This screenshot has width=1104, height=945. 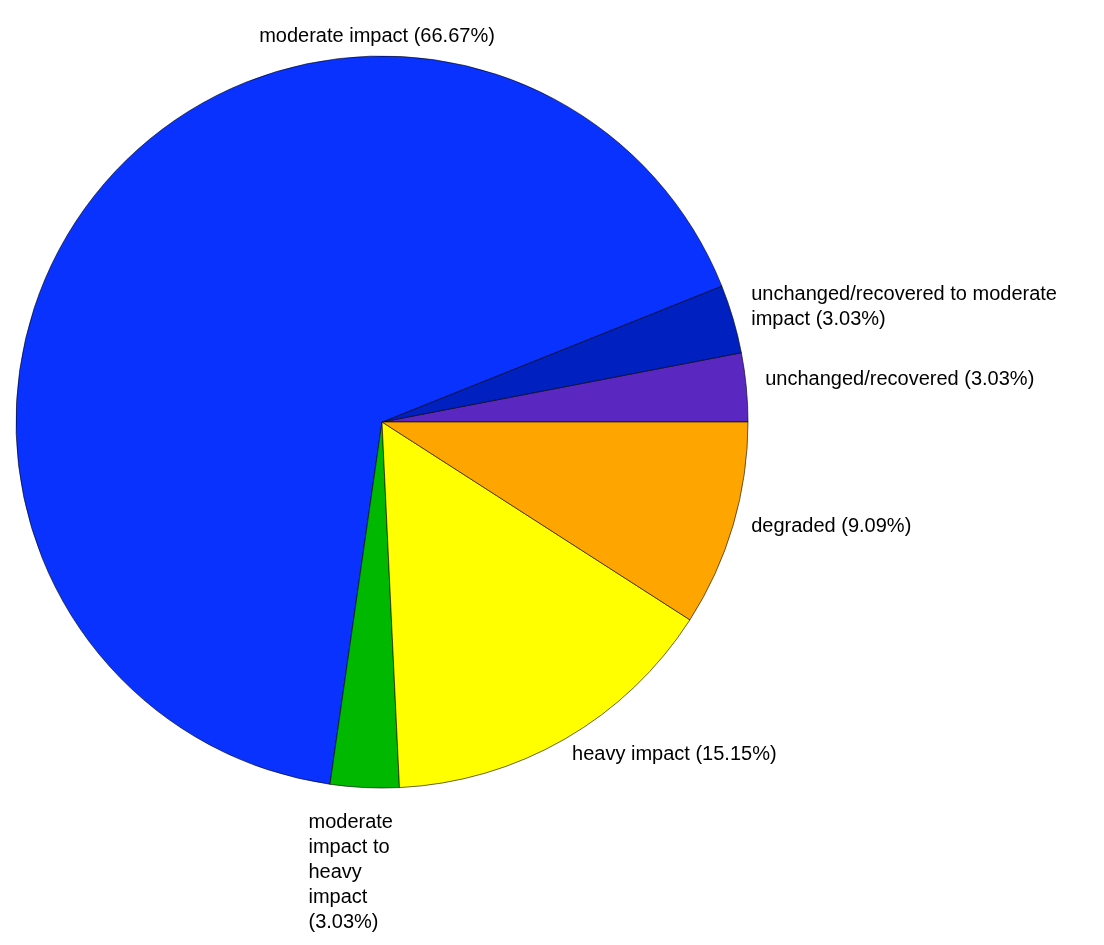 What do you see at coordinates (904, 305) in the screenshot?
I see `slice-label: unchanged/recovered to moderate impact (3.03%)` at bounding box center [904, 305].